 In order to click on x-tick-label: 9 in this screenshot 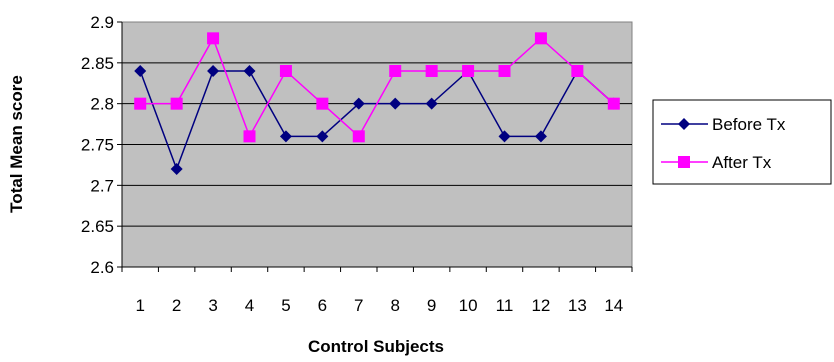, I will do `click(431, 305)`.